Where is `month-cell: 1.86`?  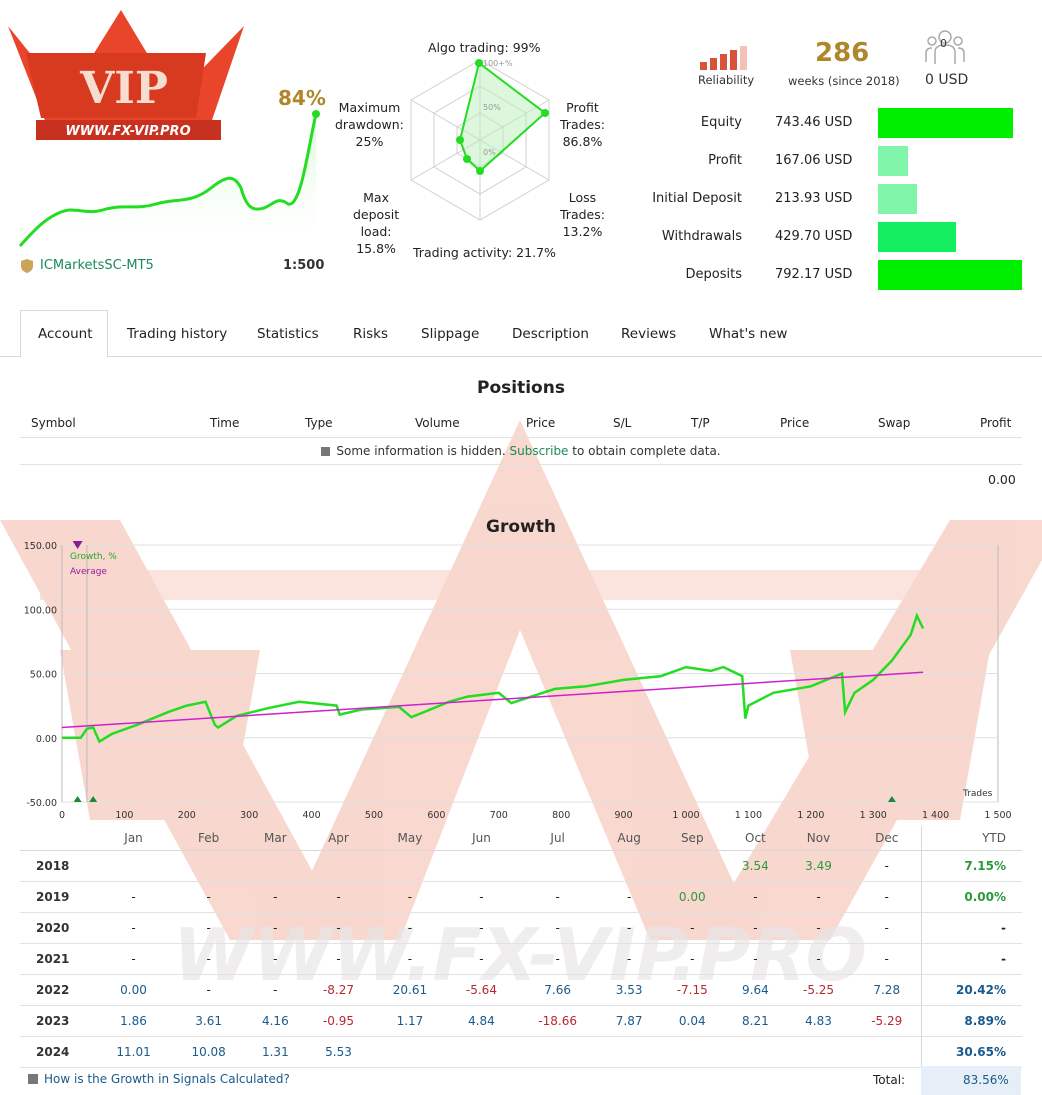
month-cell: 1.86 is located at coordinates (134, 1021).